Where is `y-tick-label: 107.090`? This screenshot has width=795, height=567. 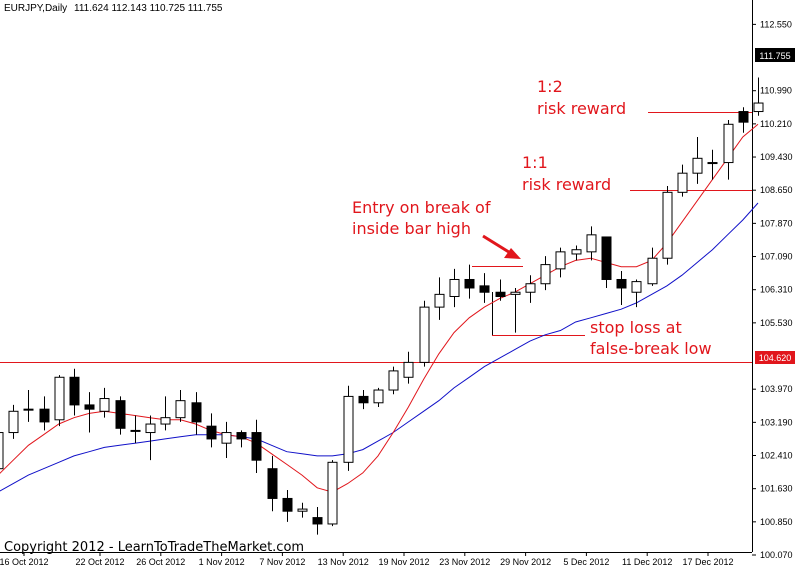 y-tick-label: 107.090 is located at coordinates (776, 257).